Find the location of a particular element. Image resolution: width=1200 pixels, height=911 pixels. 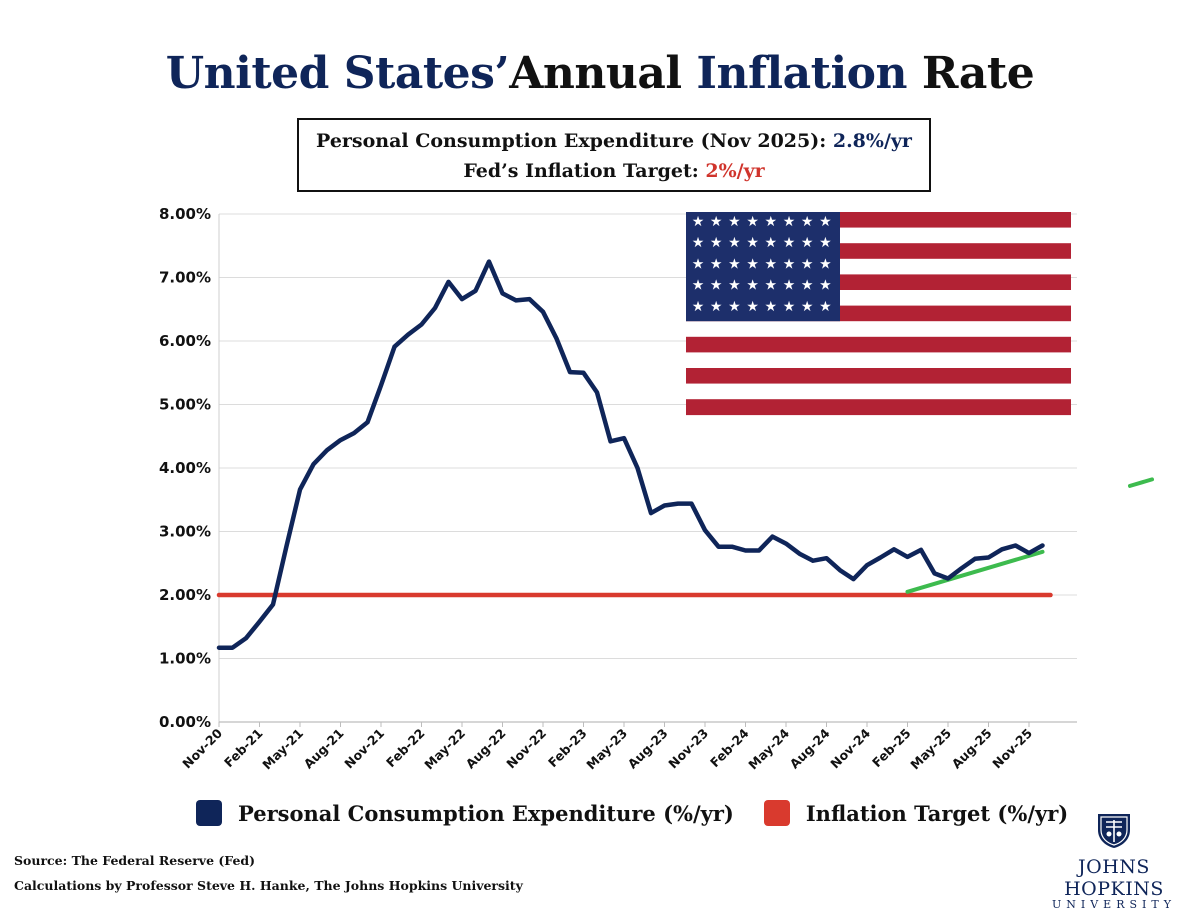

jhu-shield-icon is located at coordinates (1114, 831).